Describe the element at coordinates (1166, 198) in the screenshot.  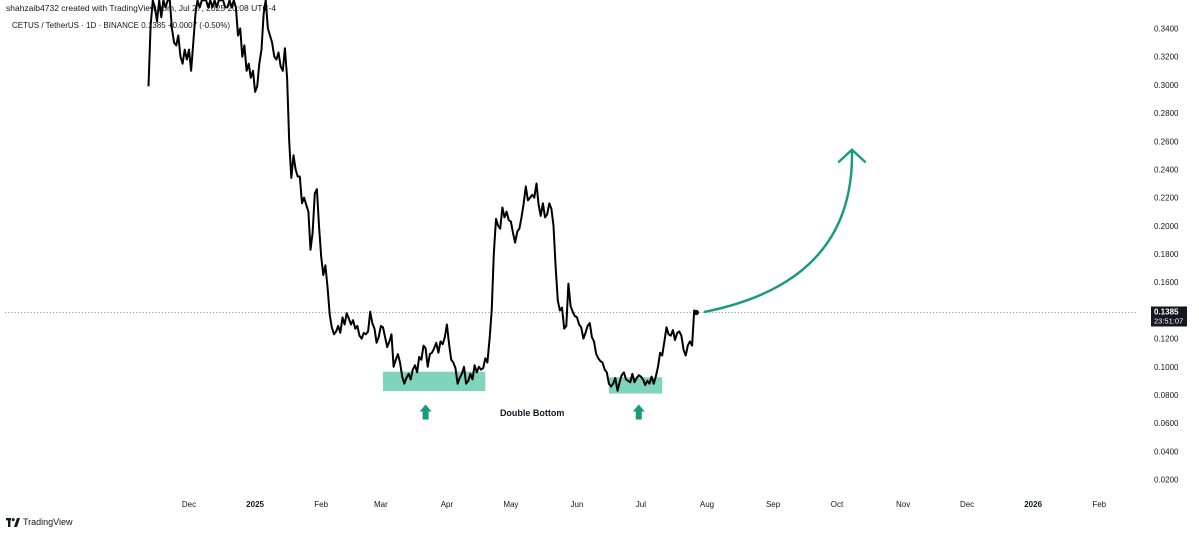
I see `price-tick-label: 0.2200` at that location.